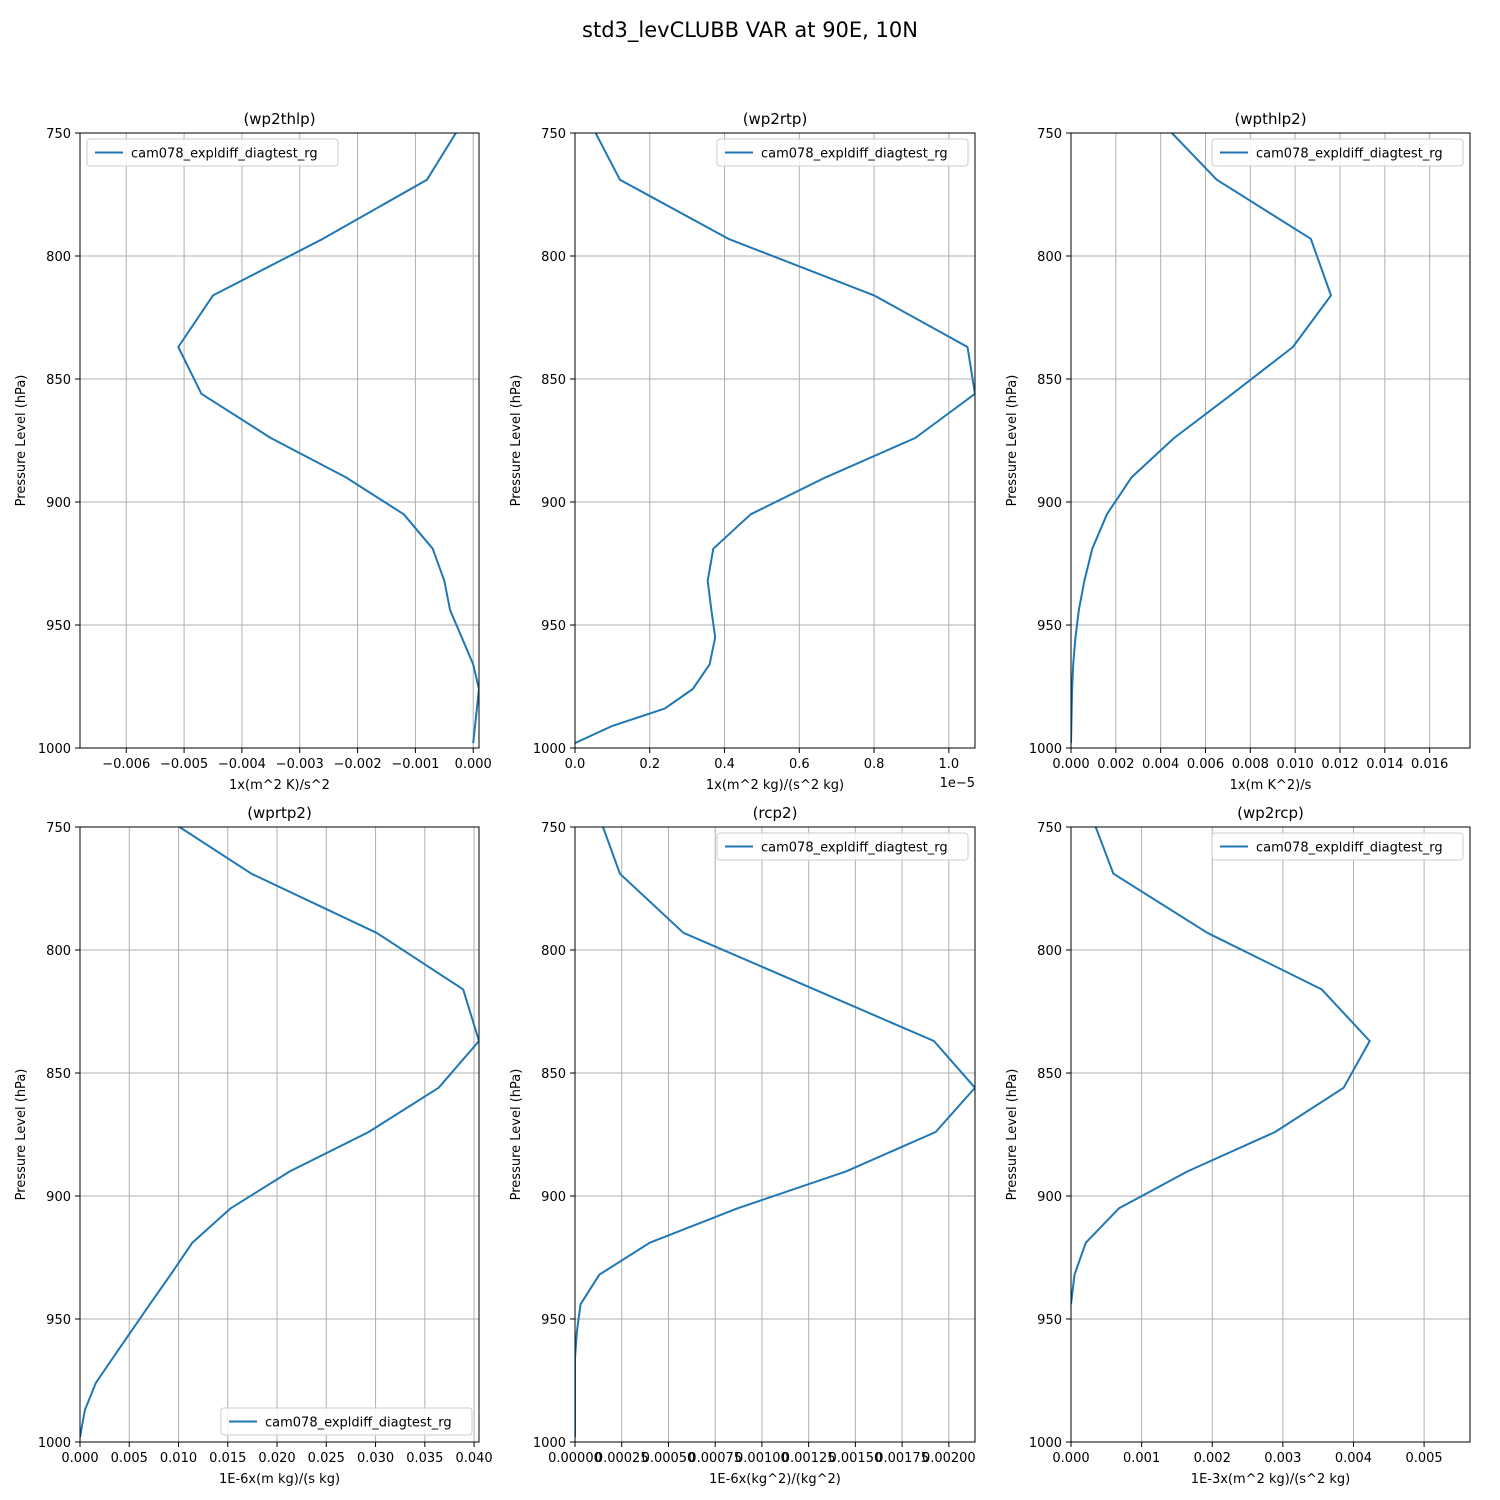  What do you see at coordinates (279, 1479) in the screenshot?
I see `x-axis-label: 1E-6x(m kg)/(s kg)` at bounding box center [279, 1479].